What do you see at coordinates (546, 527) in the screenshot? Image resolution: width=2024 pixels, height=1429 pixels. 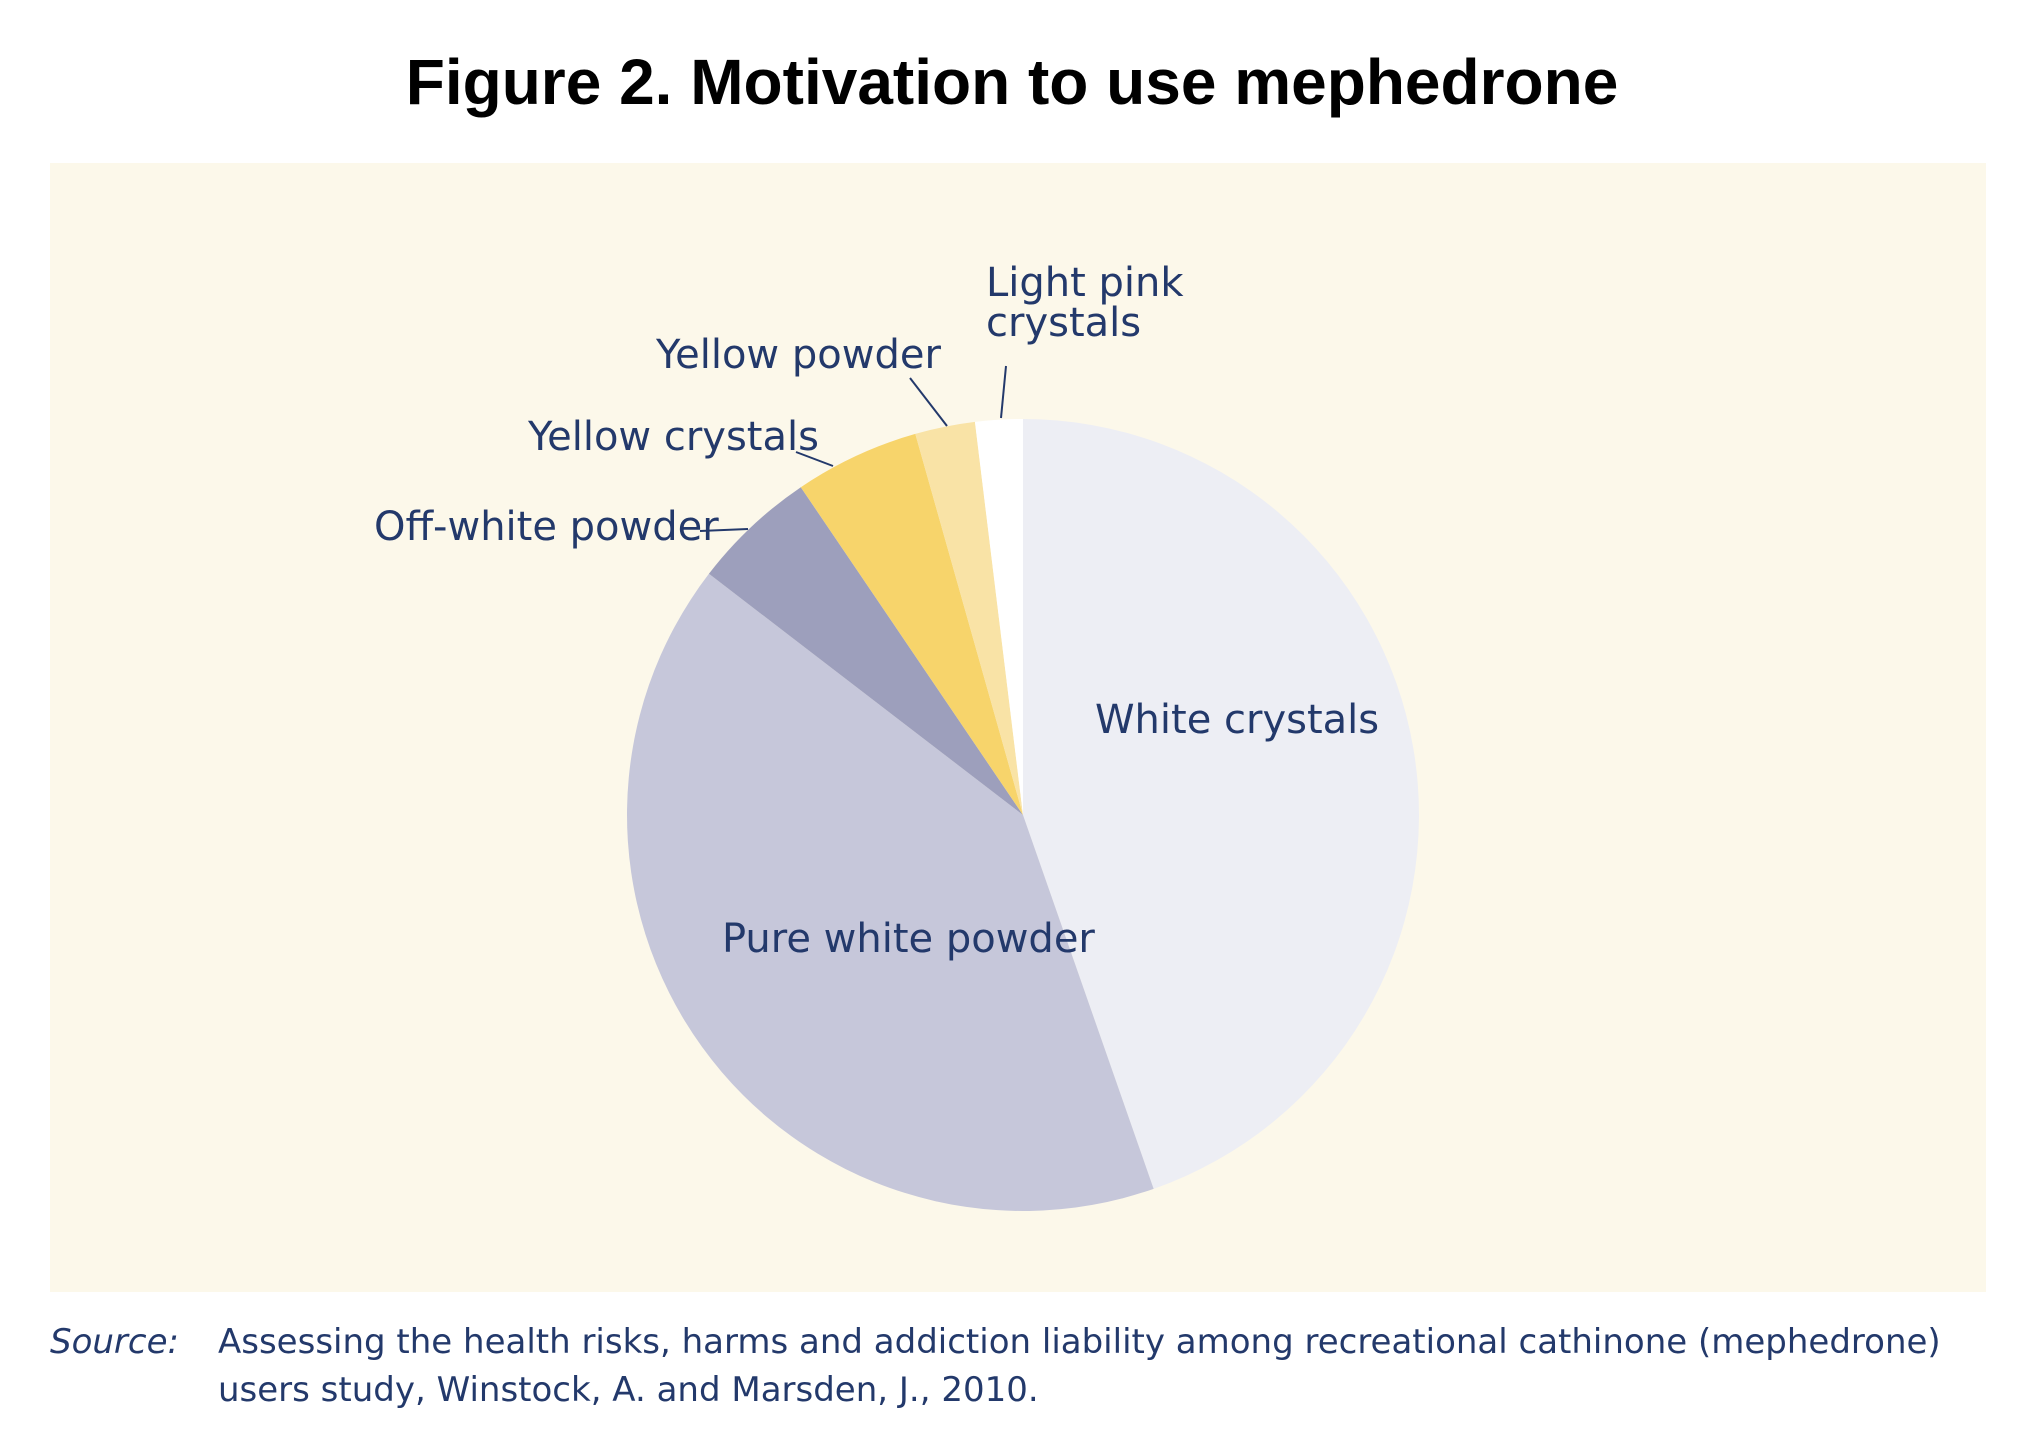 I see `slice-label-off-white-powder: Off-white powder` at bounding box center [546, 527].